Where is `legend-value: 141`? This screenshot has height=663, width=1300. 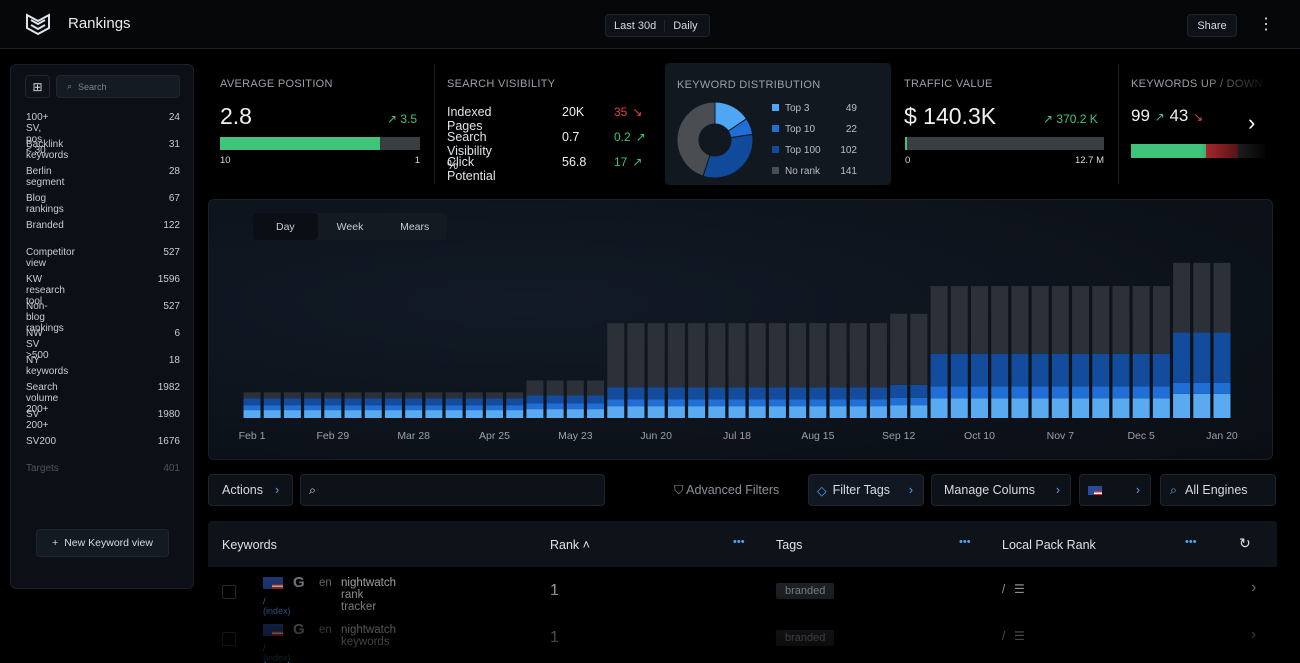
legend-value: 141 is located at coordinates (848, 171).